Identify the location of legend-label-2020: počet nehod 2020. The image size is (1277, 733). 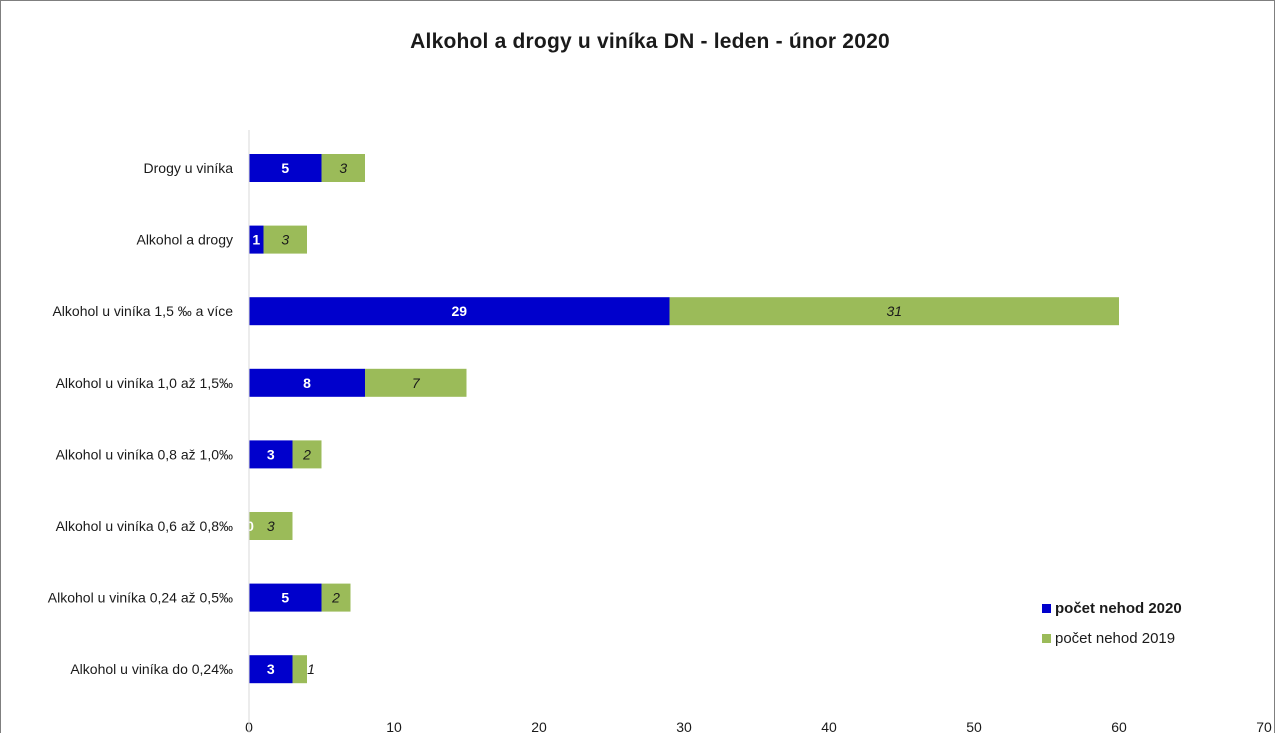
(1118, 608).